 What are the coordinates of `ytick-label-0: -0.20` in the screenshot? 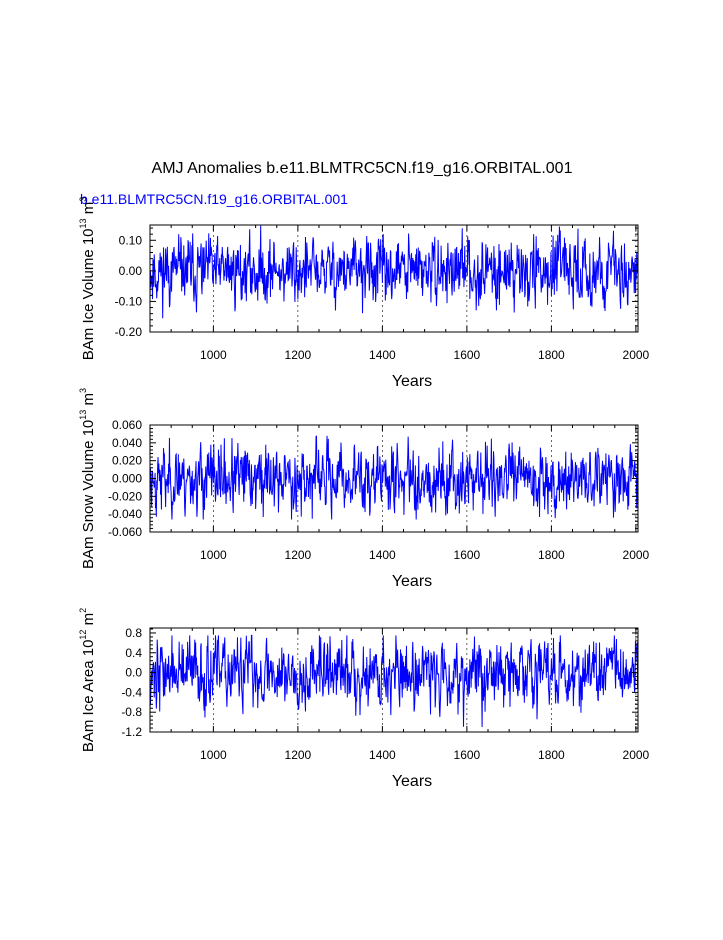 It's located at (129, 332).